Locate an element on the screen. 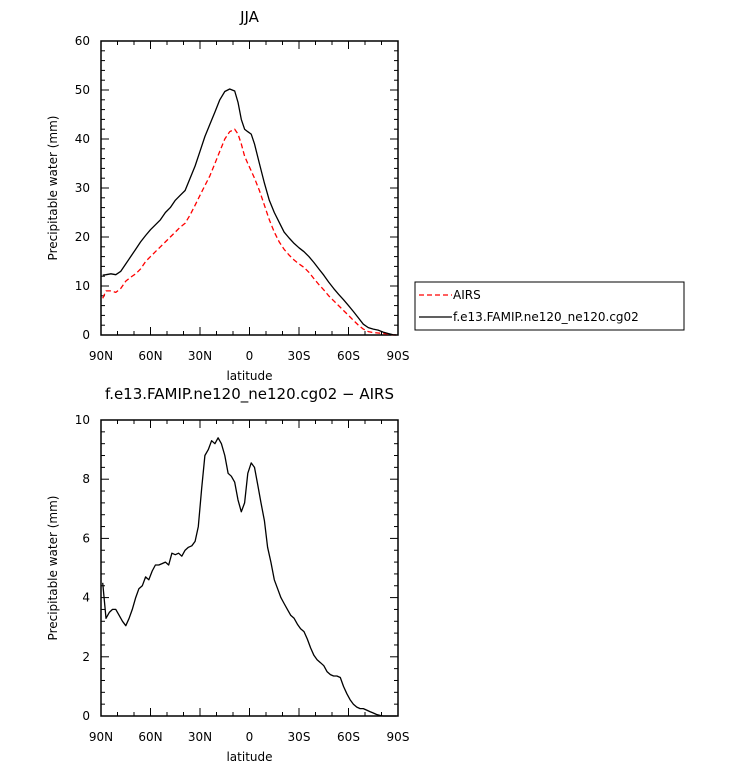 The width and height of the screenshot is (733, 767). legend: AIRS f.e13.FAMIP.ne120_ne120.cg02 is located at coordinates (549, 306).